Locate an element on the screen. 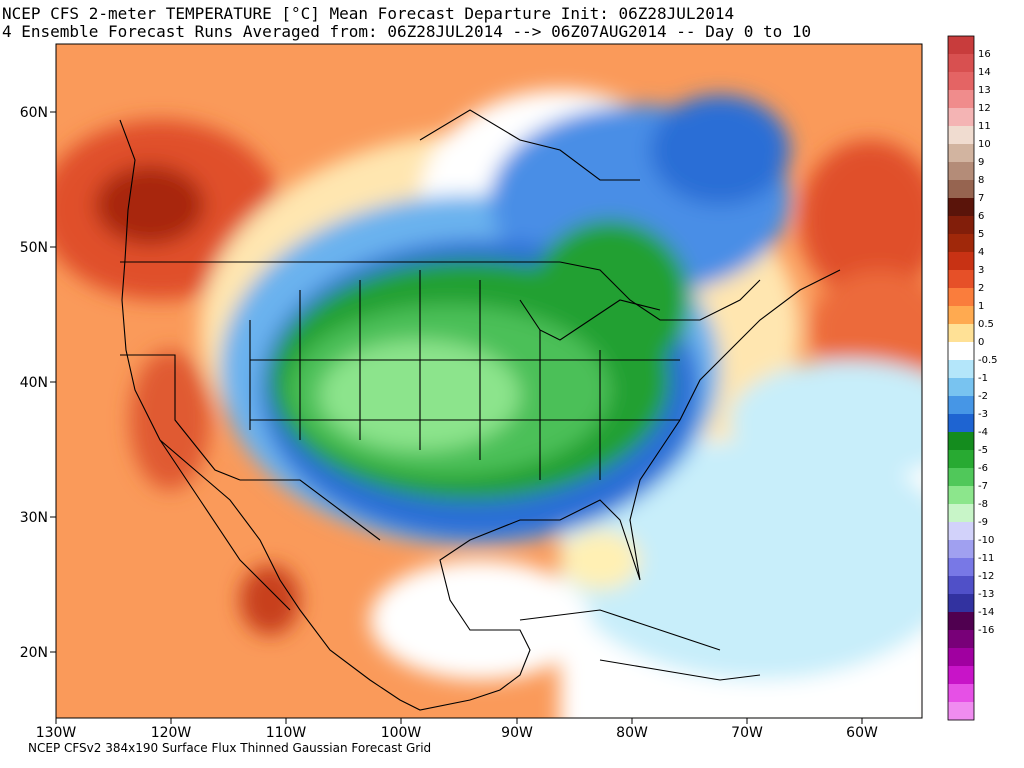 The image size is (1024, 768). colorbar-label: 2 is located at coordinates (981, 288).